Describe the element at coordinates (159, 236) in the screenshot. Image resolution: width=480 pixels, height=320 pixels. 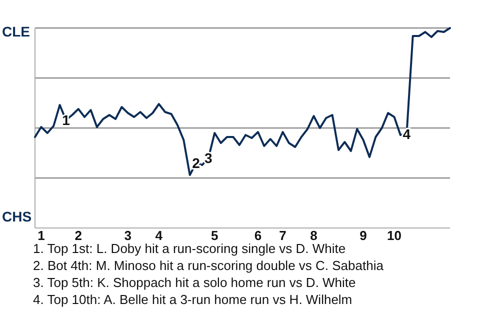
I see `x-tick-label: 4` at that location.